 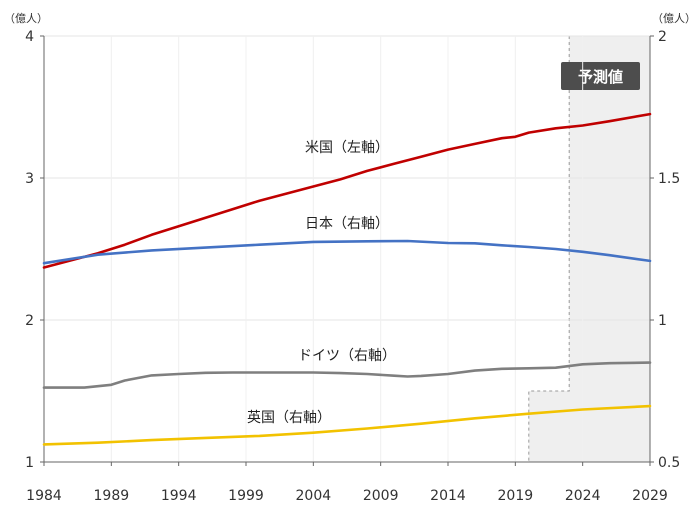 I want to click on x-tick-label: 2014, so click(x=448, y=496).